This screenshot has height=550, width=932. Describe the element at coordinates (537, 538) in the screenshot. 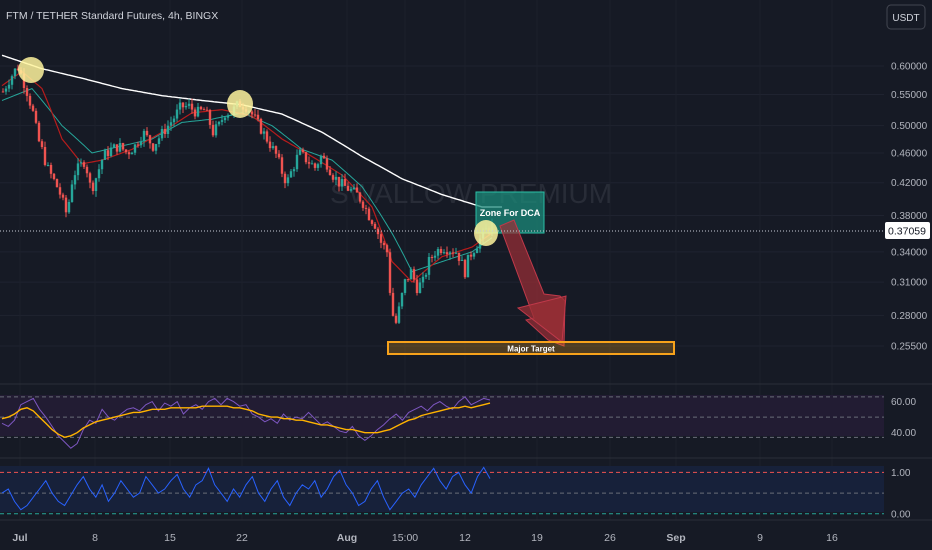

I see `time-tick-label: 19` at that location.